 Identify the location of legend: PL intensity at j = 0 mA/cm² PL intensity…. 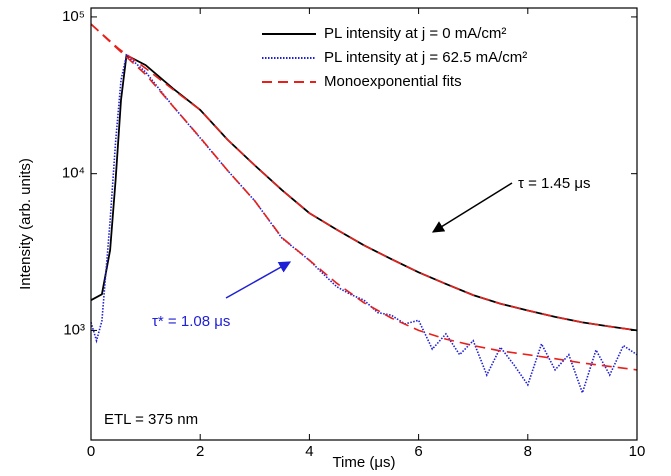
(394, 57).